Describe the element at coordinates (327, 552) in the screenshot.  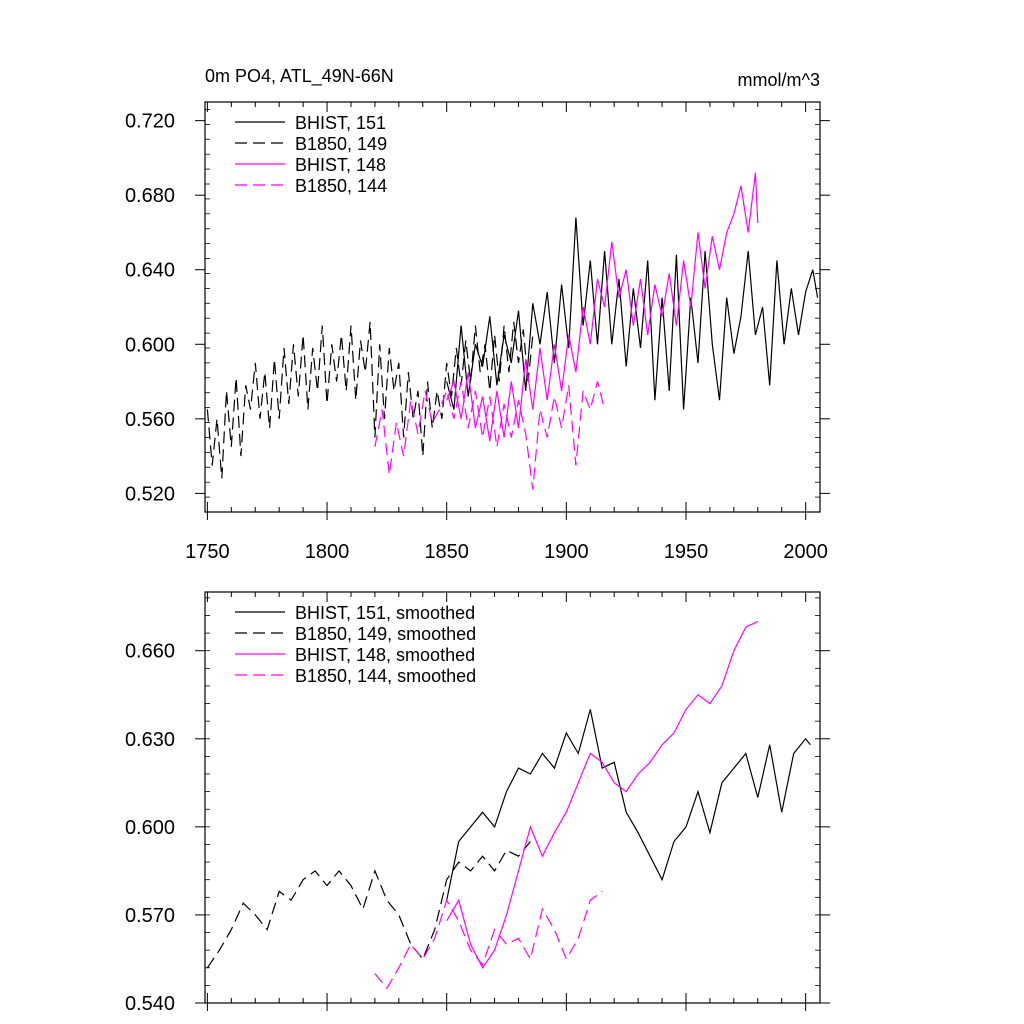
I see `x-tick-label: 1800` at that location.